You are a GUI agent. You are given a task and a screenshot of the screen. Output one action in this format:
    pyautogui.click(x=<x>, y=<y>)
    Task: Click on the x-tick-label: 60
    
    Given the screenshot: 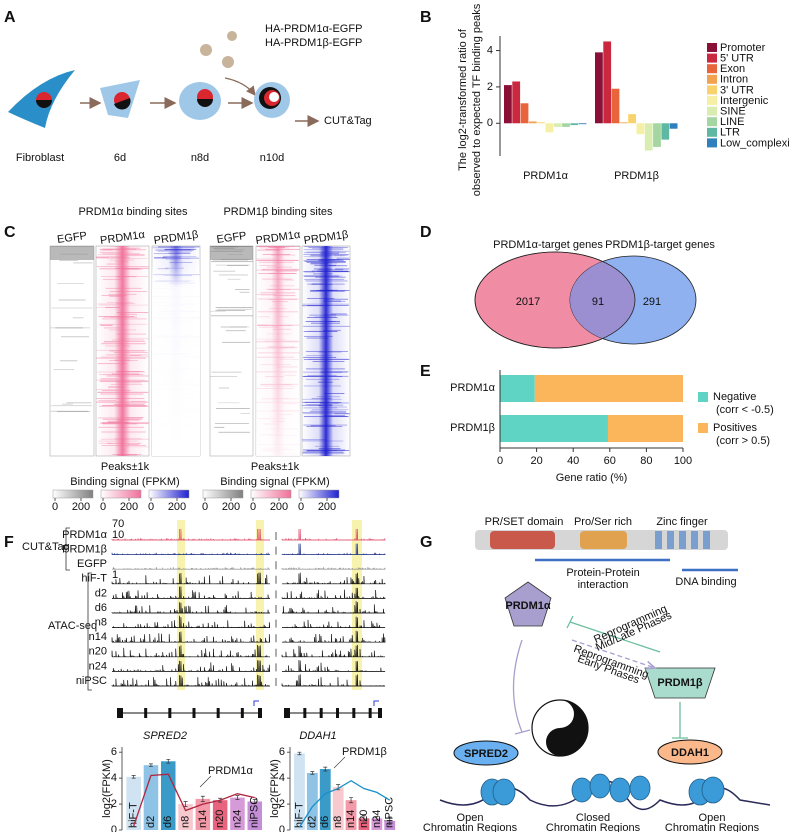 What is the action you would take?
    pyautogui.click(x=610, y=461)
    